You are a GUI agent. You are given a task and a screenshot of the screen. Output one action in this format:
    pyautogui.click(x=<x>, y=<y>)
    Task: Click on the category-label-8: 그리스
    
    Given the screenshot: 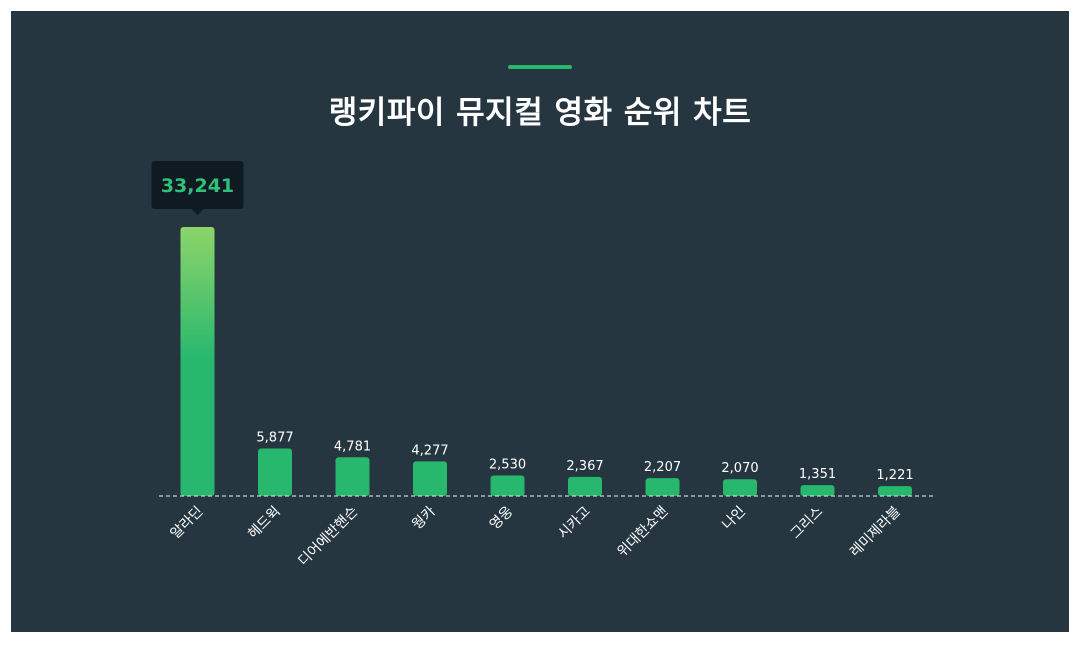 What is the action you would take?
    pyautogui.click(x=807, y=522)
    